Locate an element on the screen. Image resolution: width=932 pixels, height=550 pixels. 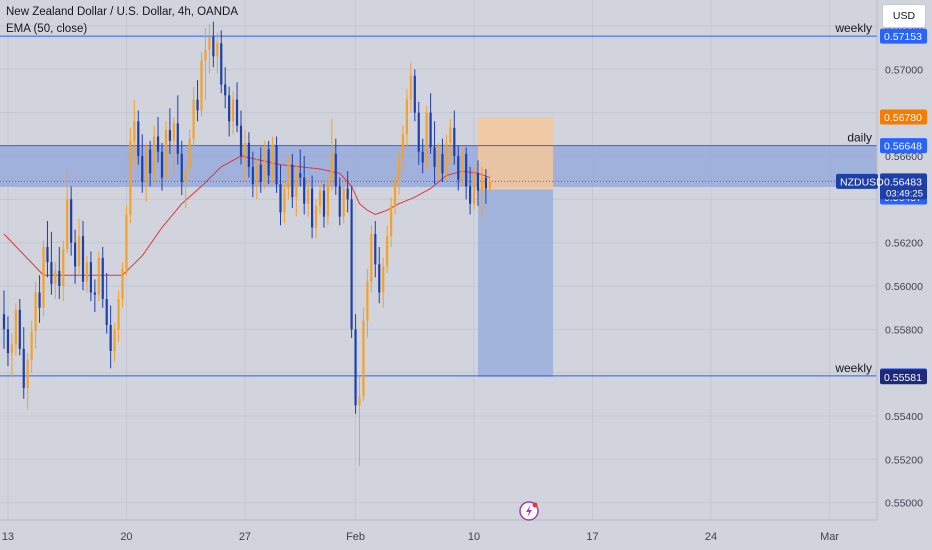
date-tick-label: 10 is located at coordinates (474, 537).